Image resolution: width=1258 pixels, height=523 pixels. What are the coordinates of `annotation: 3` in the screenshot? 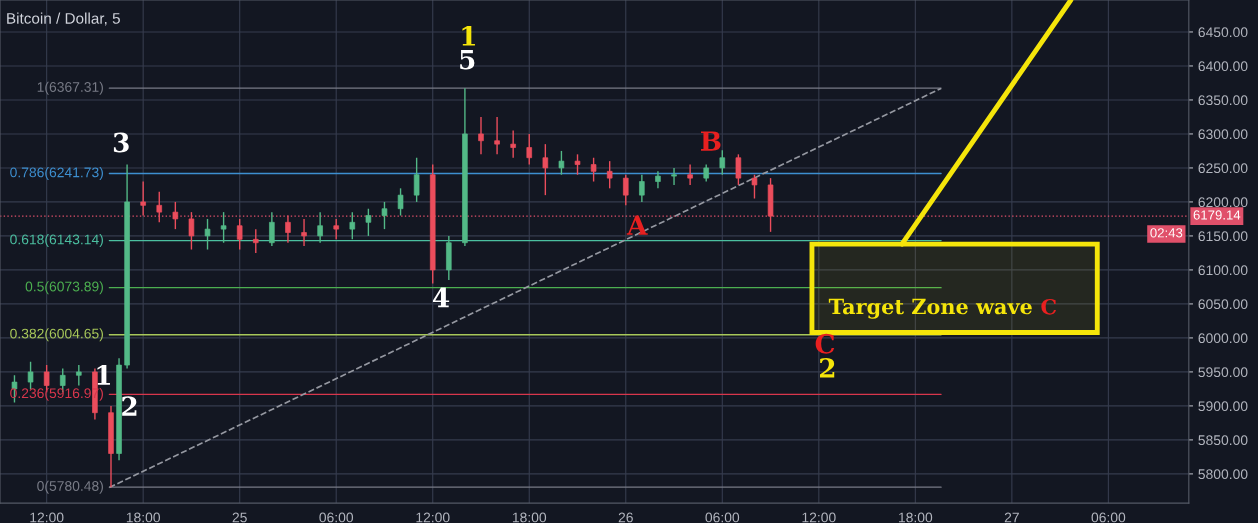 It's located at (121, 142).